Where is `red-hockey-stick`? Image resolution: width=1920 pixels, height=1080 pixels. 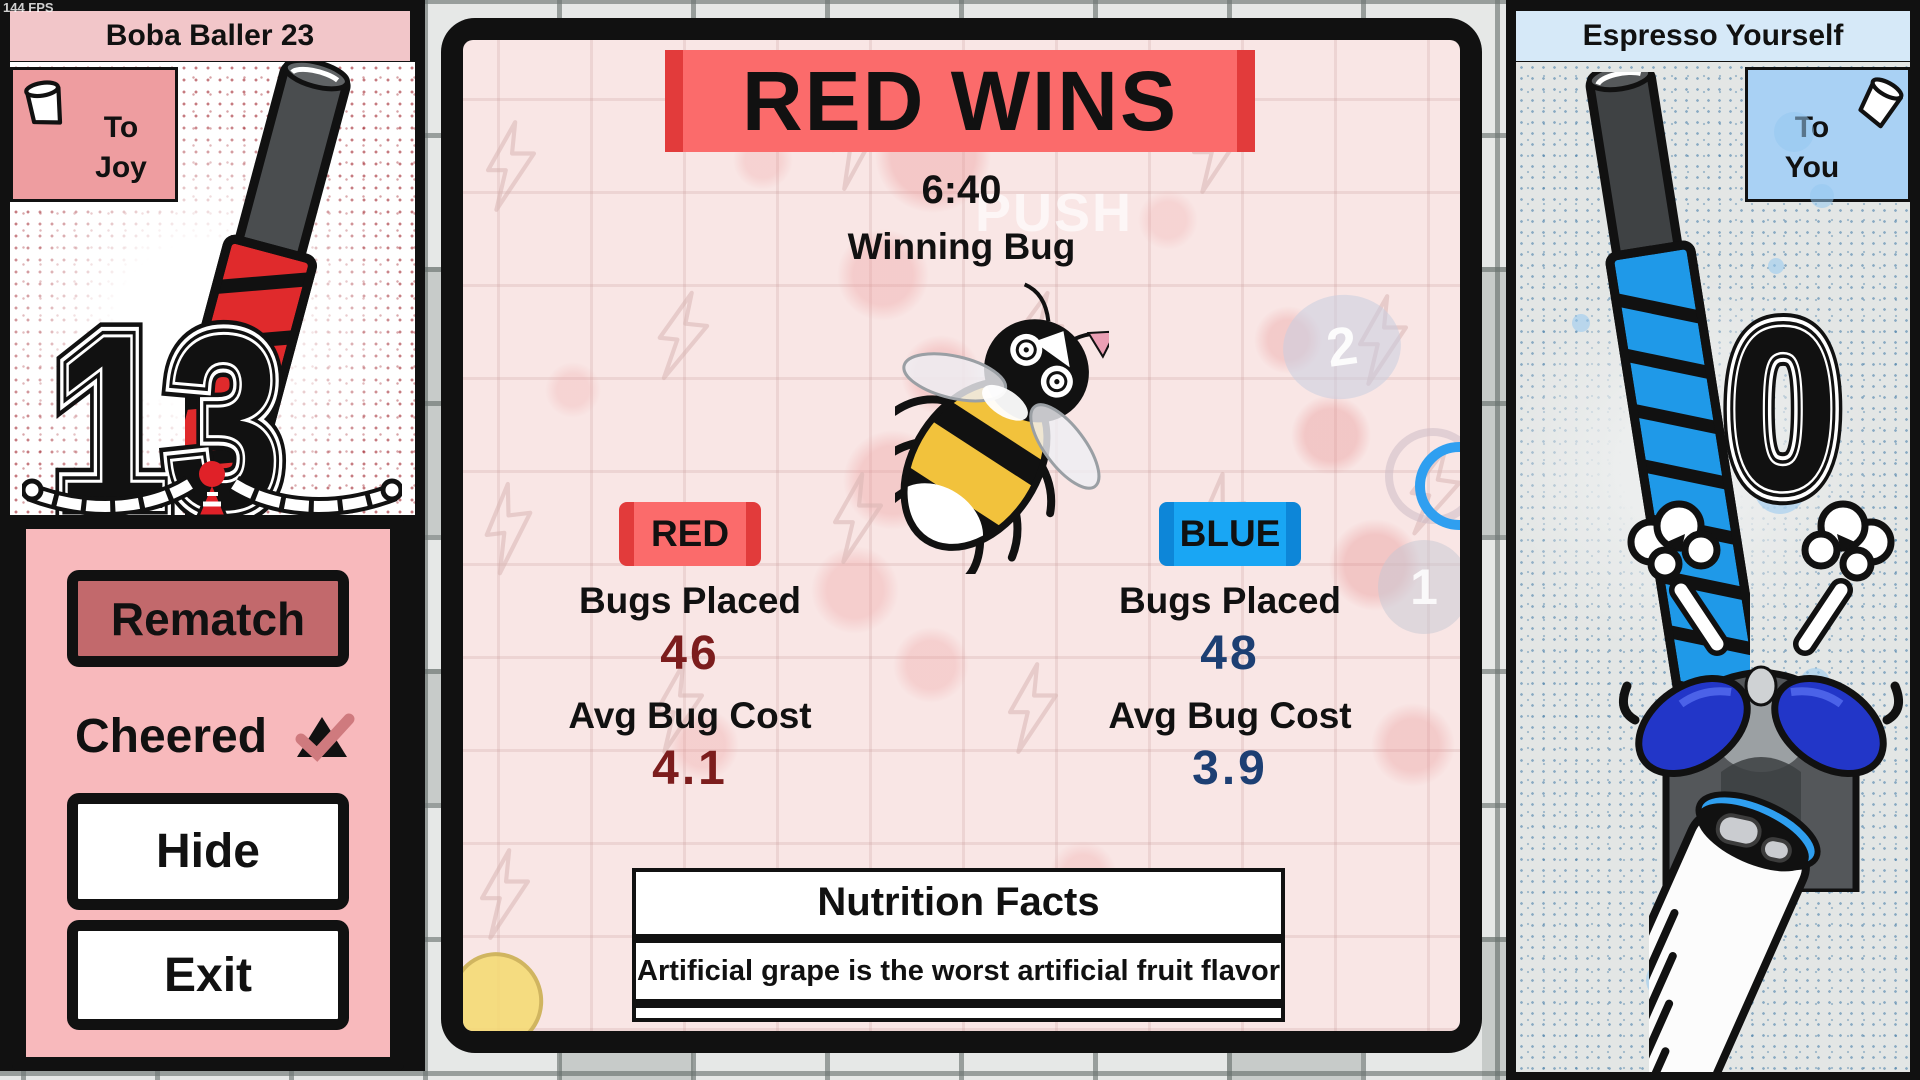
red-hockey-stick is located at coordinates (268, 288).